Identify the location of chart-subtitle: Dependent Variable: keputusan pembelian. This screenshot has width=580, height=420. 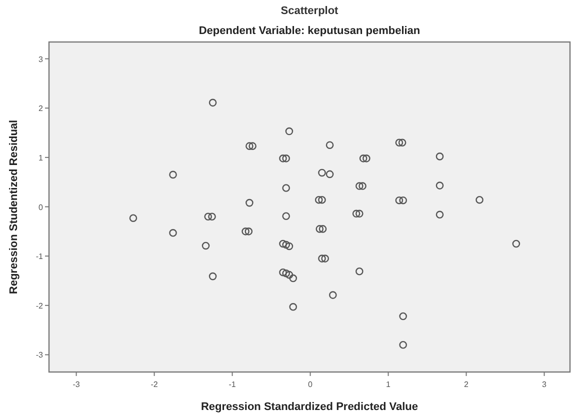
(309, 31).